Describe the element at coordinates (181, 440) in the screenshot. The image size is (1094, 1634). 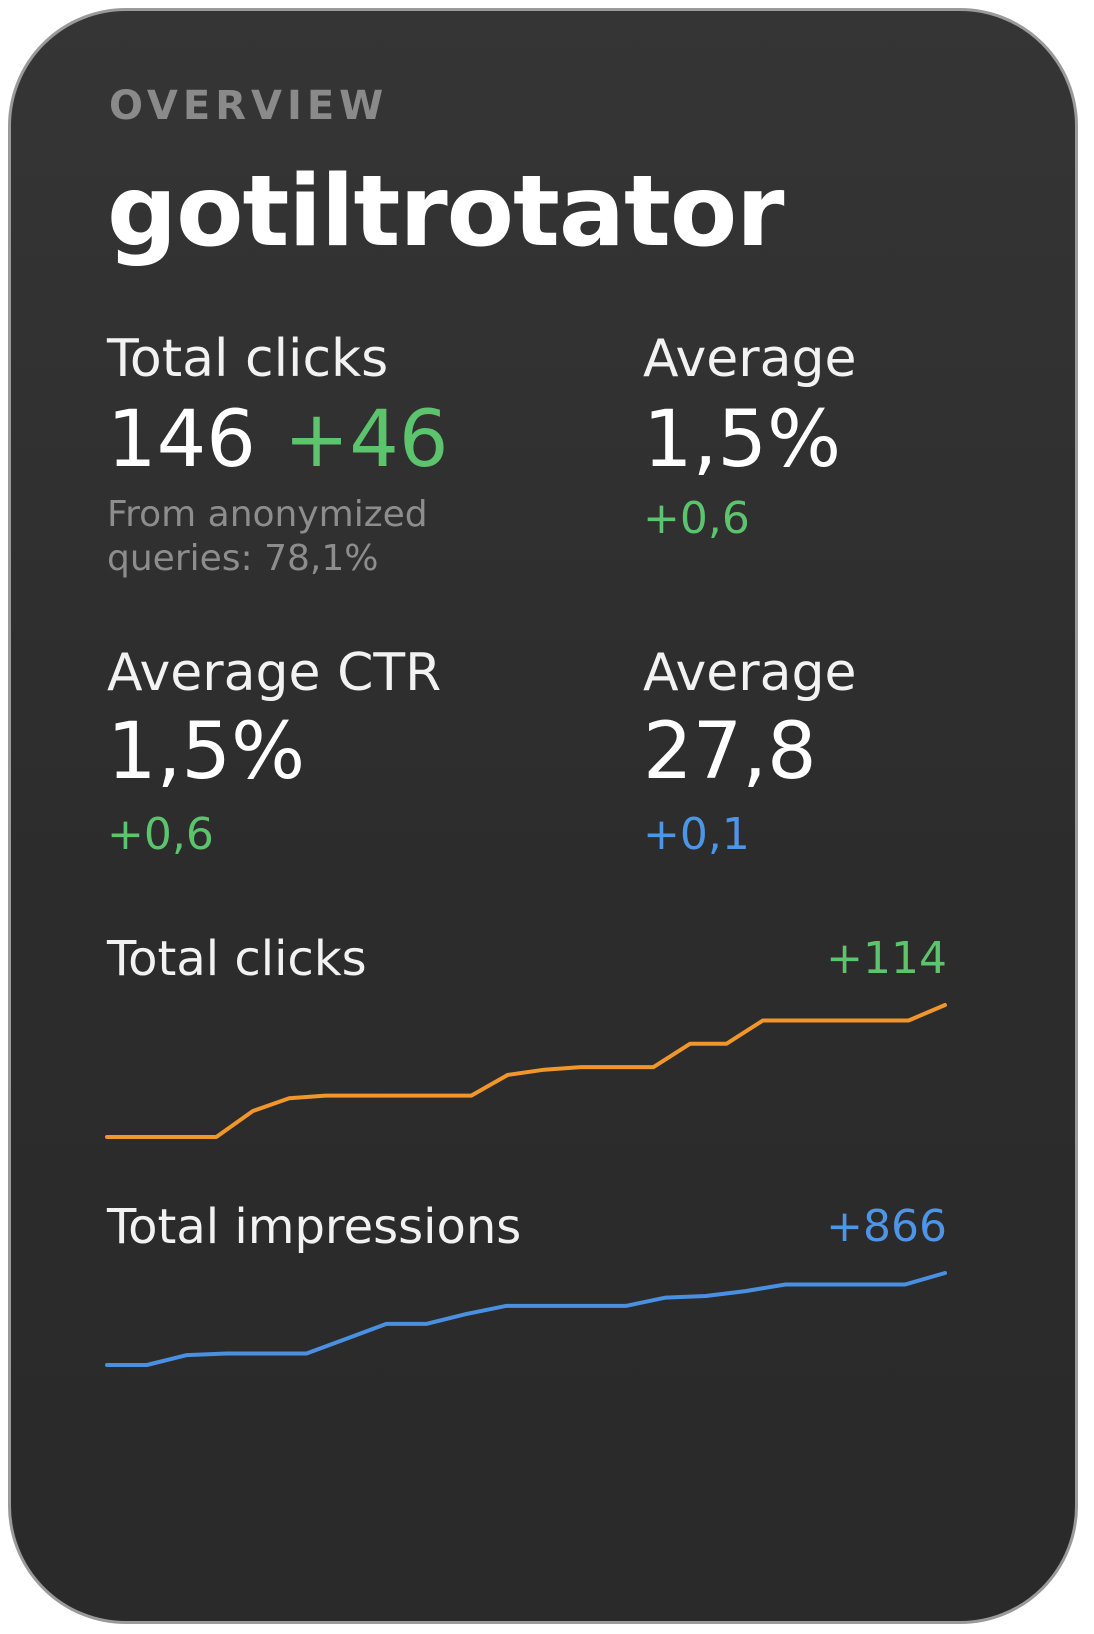
I see `metric-total-clicks-value: 146` at that location.